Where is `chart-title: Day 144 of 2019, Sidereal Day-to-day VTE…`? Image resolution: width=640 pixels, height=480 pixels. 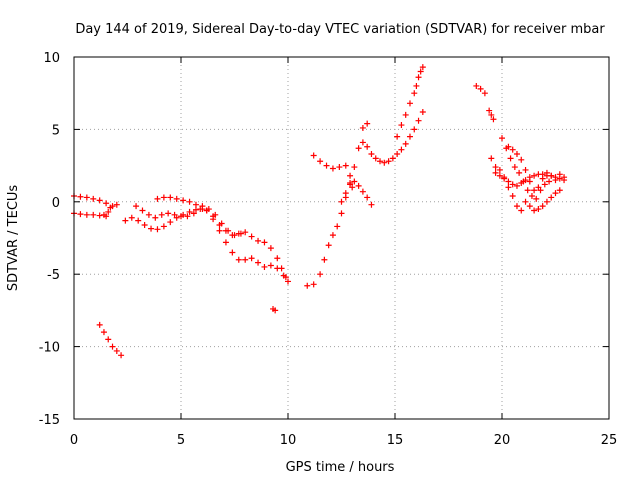
chart-title: Day 144 of 2019, Sidereal Day-to-day VTE… is located at coordinates (340, 29).